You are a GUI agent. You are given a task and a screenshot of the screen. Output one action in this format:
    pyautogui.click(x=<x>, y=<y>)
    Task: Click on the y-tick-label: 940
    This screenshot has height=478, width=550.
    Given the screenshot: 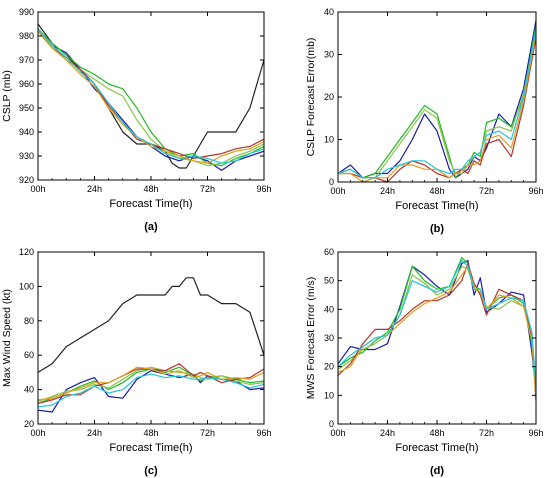 What is the action you would take?
    pyautogui.click(x=26, y=132)
    